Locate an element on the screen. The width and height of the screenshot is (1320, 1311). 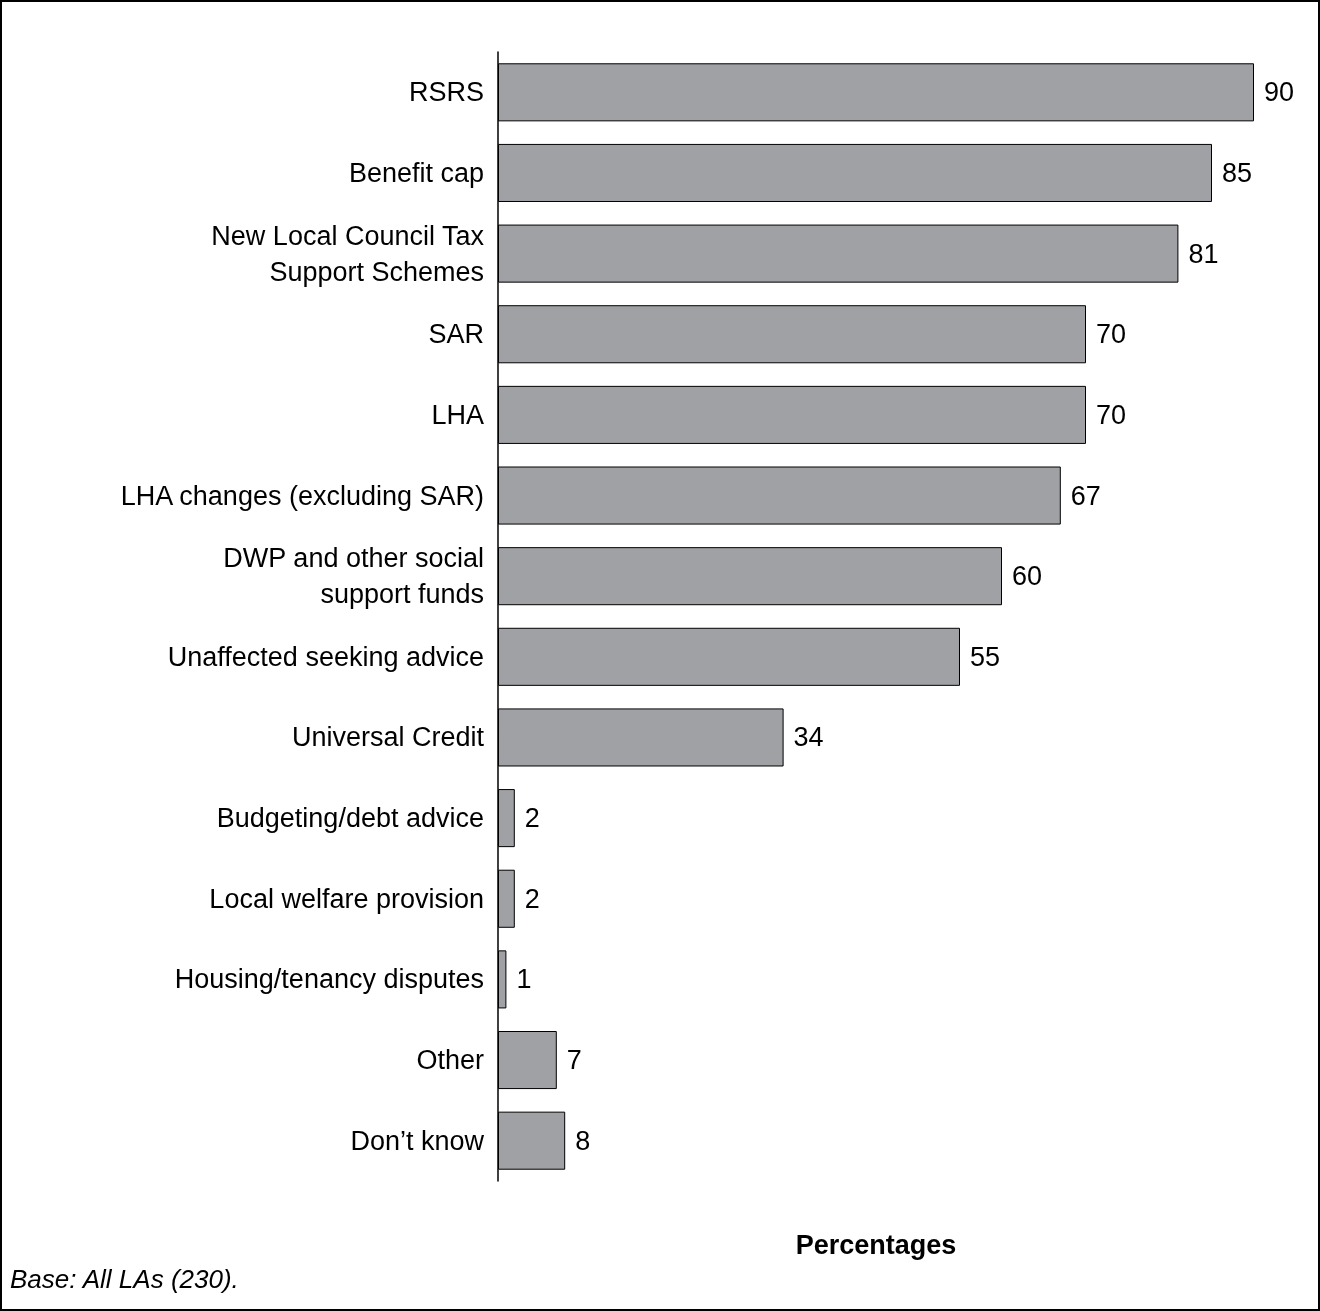
data-label: 1 is located at coordinates (524, 979).